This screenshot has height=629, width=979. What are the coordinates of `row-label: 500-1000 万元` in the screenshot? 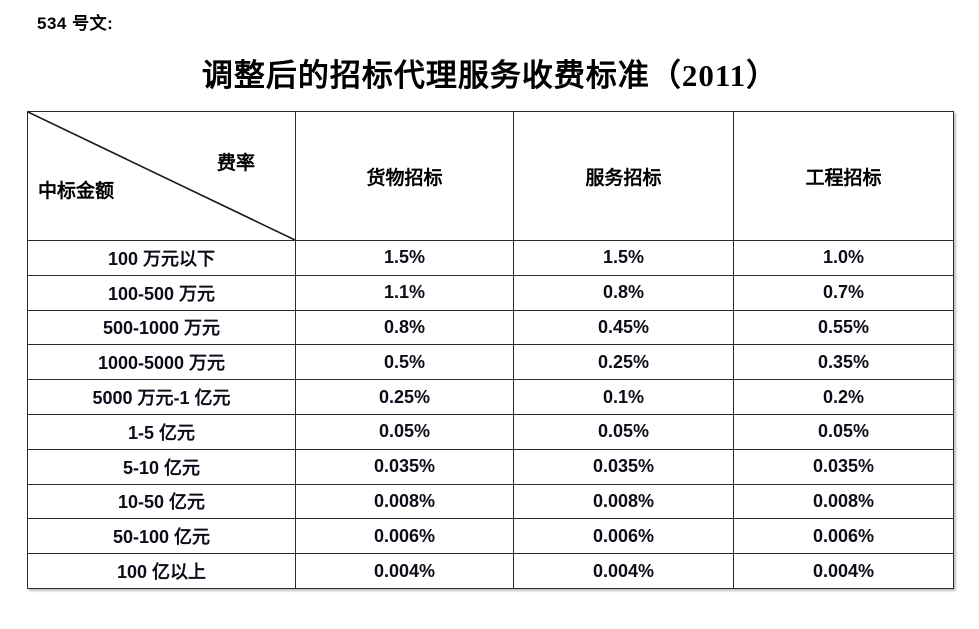 It's located at (161, 327).